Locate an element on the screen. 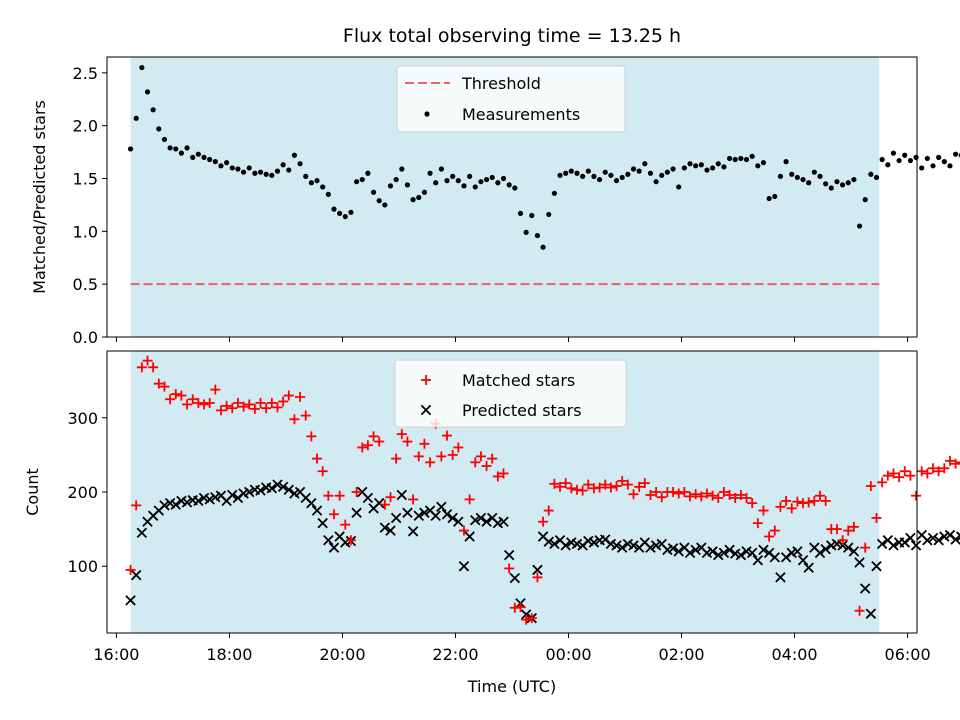  predicted-star-point-a is located at coordinates (958, 534).